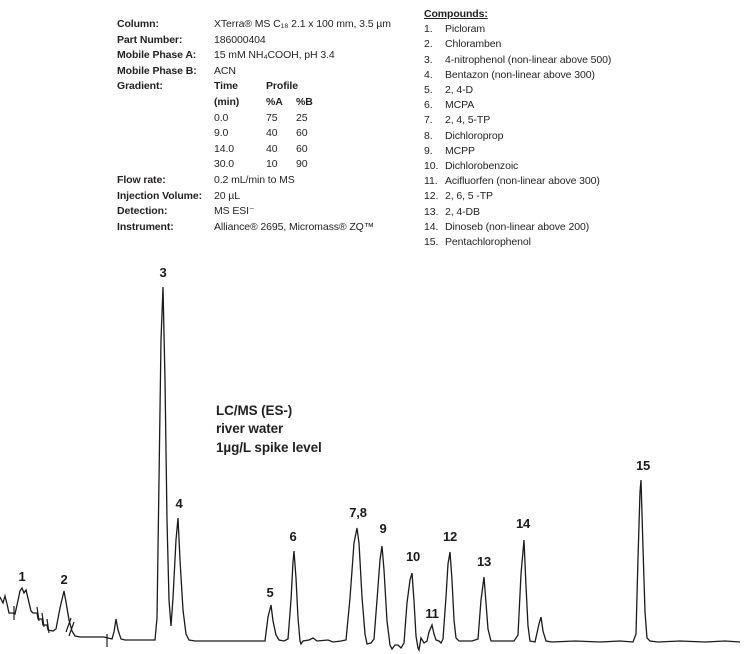 This screenshot has width=756, height=654. Describe the element at coordinates (431, 226) in the screenshot. I see `compound-number: 14.` at that location.